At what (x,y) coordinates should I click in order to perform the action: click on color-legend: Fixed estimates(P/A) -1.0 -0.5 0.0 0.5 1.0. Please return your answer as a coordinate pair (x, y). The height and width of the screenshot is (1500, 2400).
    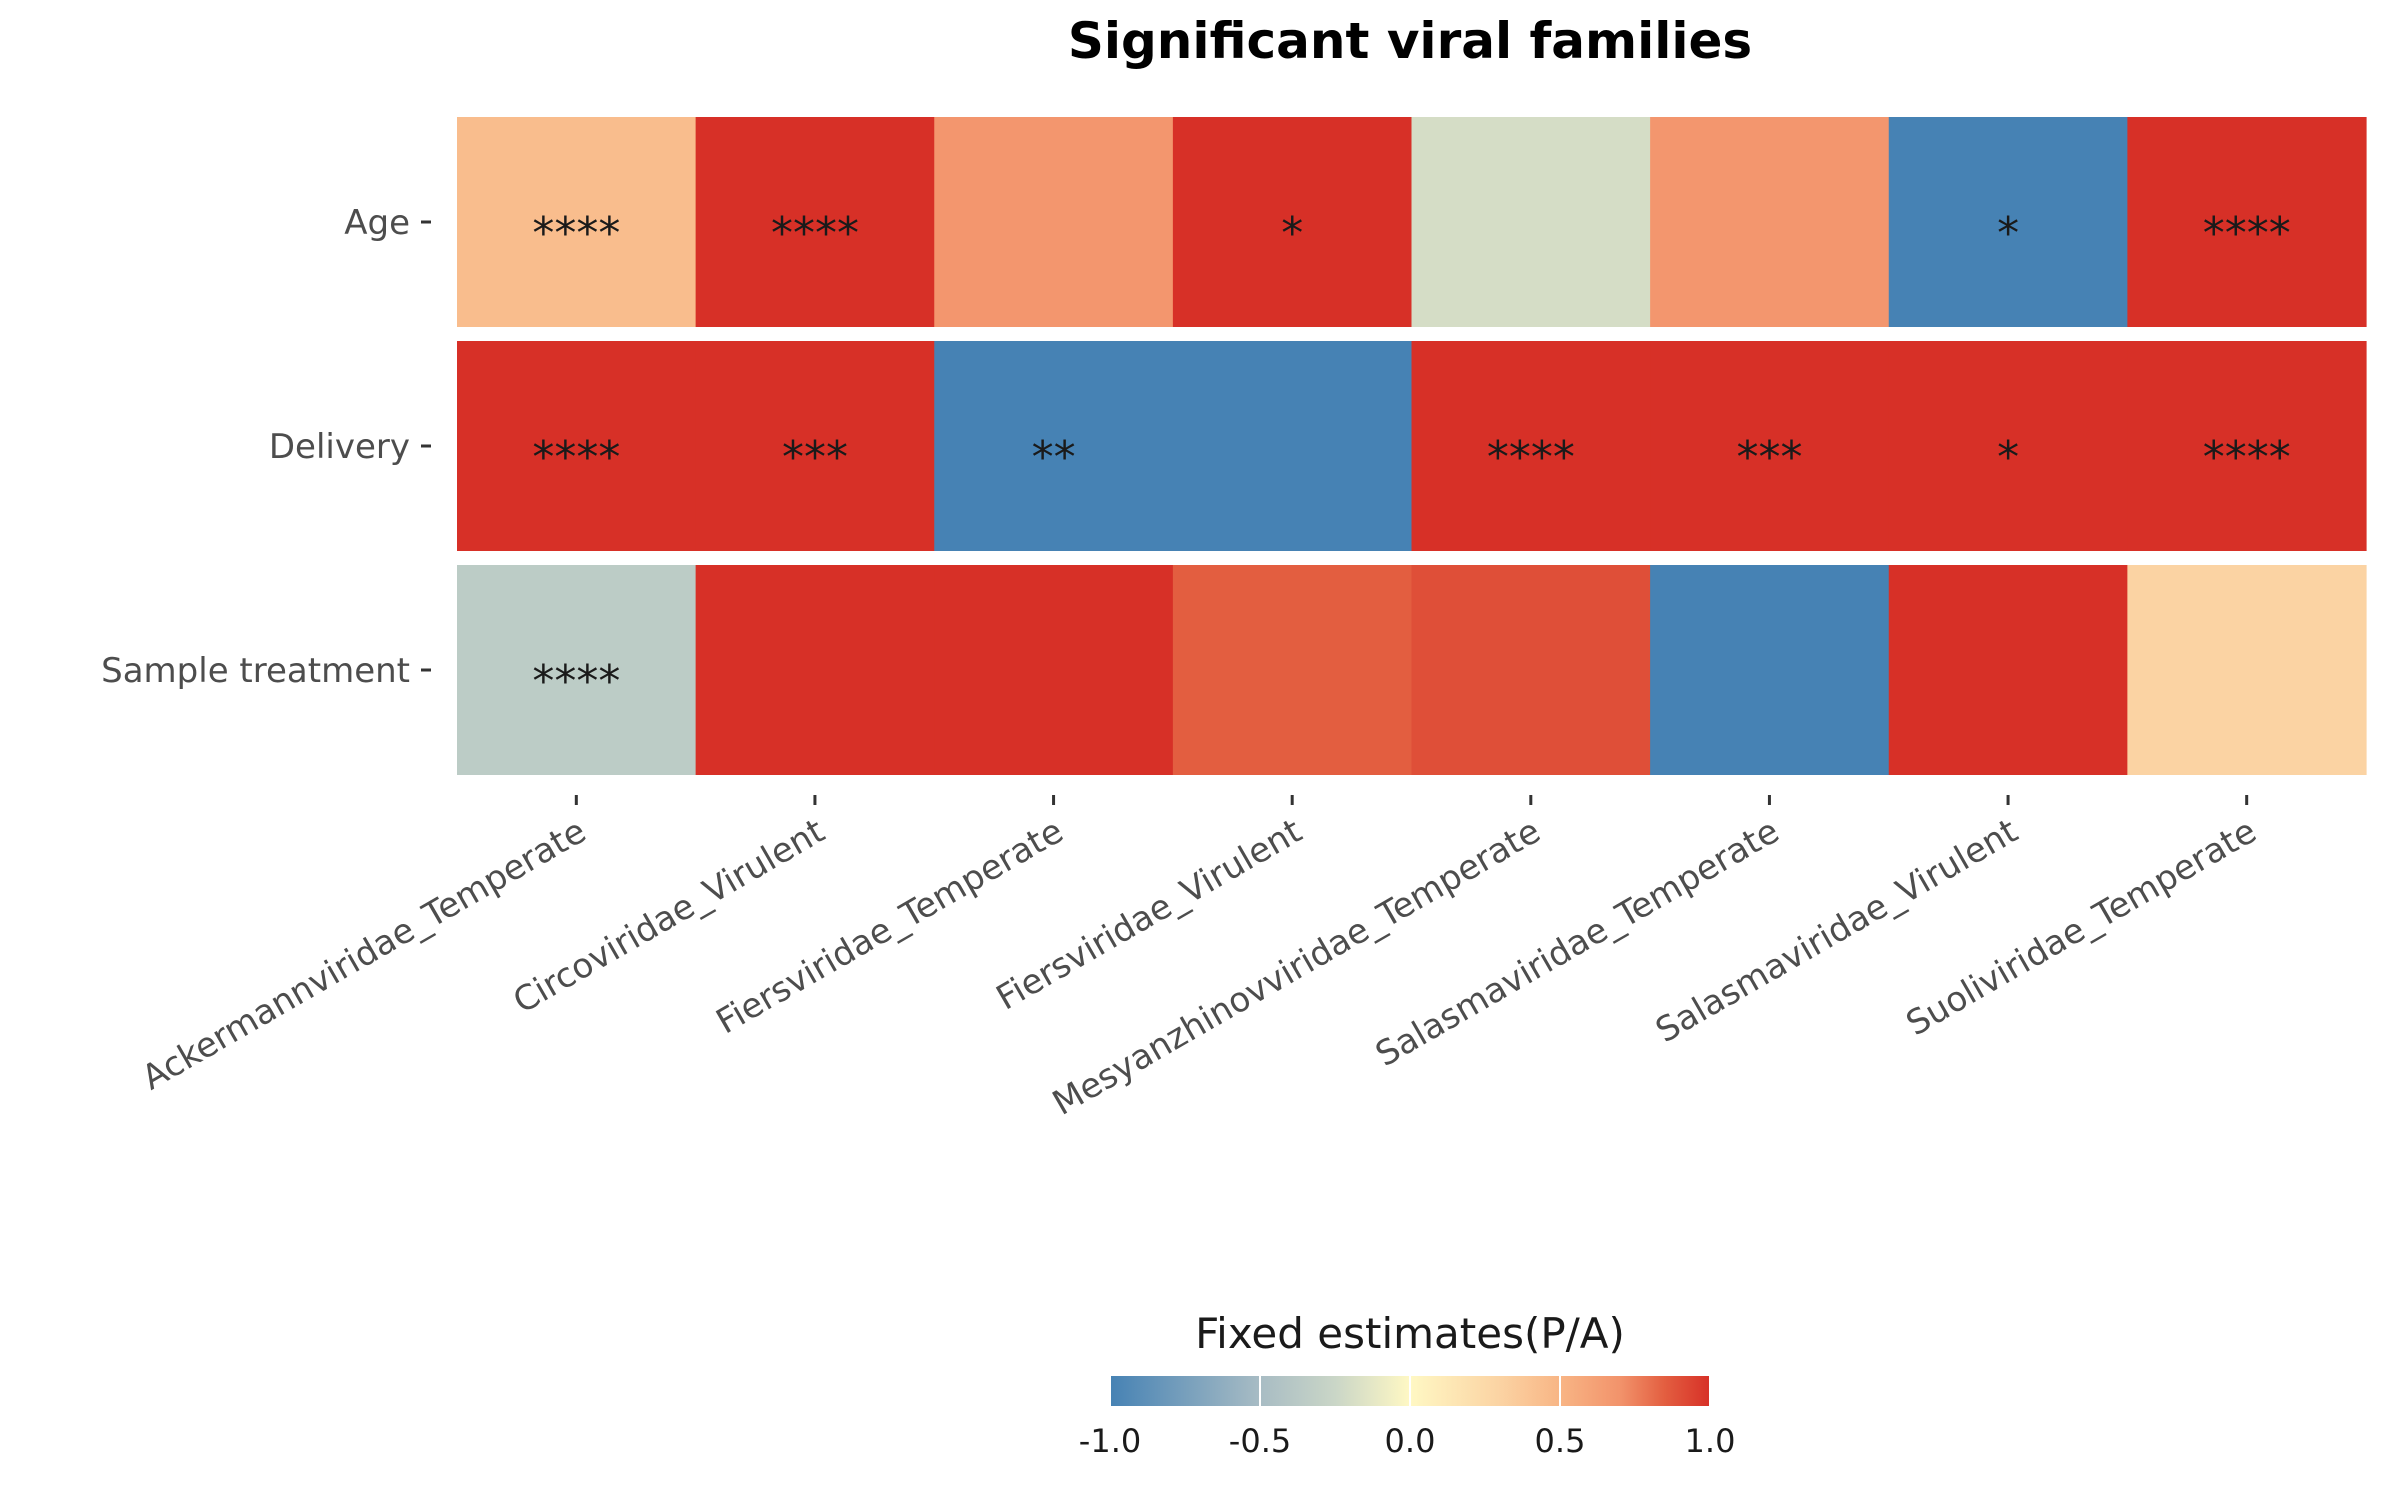
    Looking at the image, I should click on (1407, 1384).